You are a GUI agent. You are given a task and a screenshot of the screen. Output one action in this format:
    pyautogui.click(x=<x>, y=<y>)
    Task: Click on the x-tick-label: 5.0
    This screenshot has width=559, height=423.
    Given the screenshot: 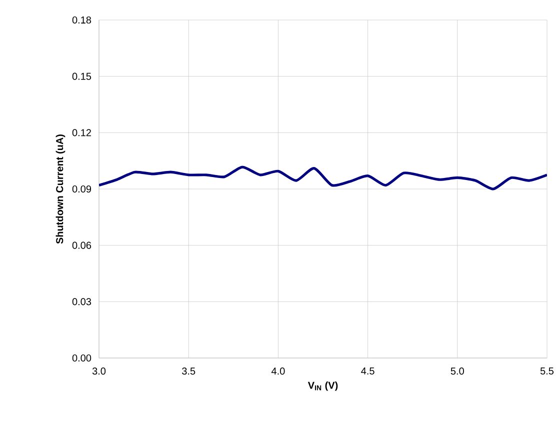 What is the action you would take?
    pyautogui.click(x=457, y=371)
    